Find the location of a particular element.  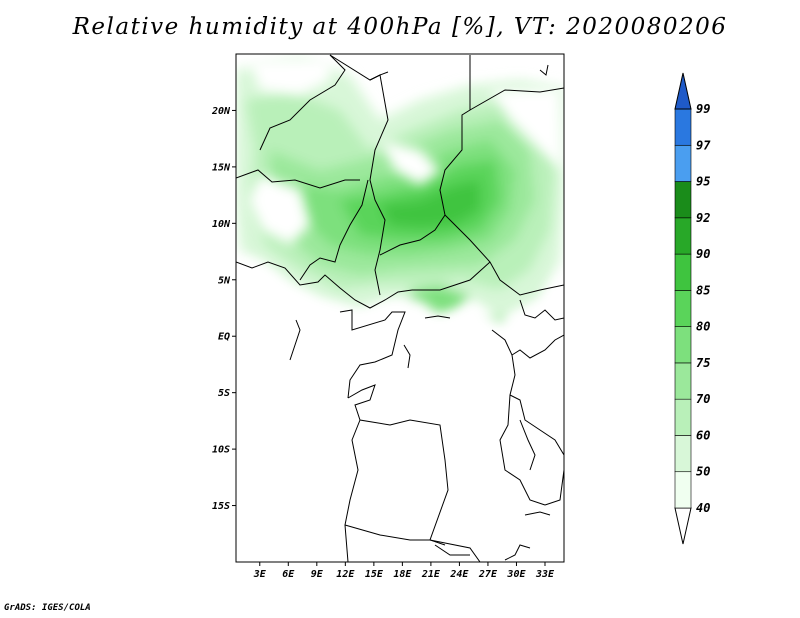

lat-tick-label: 15S is located at coordinates (221, 506).